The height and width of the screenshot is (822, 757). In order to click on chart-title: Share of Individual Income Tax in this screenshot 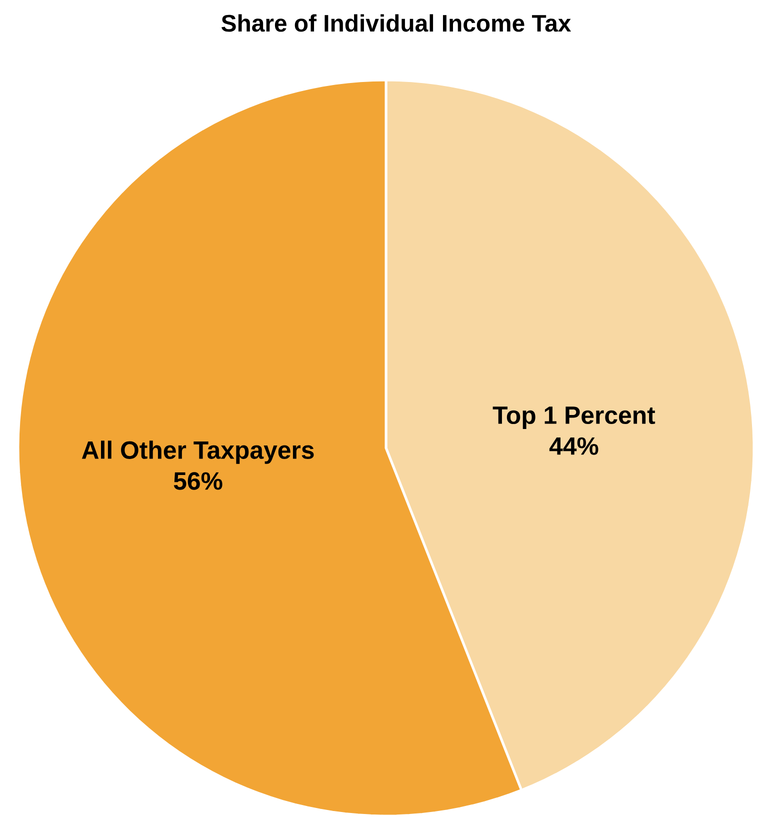, I will do `click(397, 23)`.